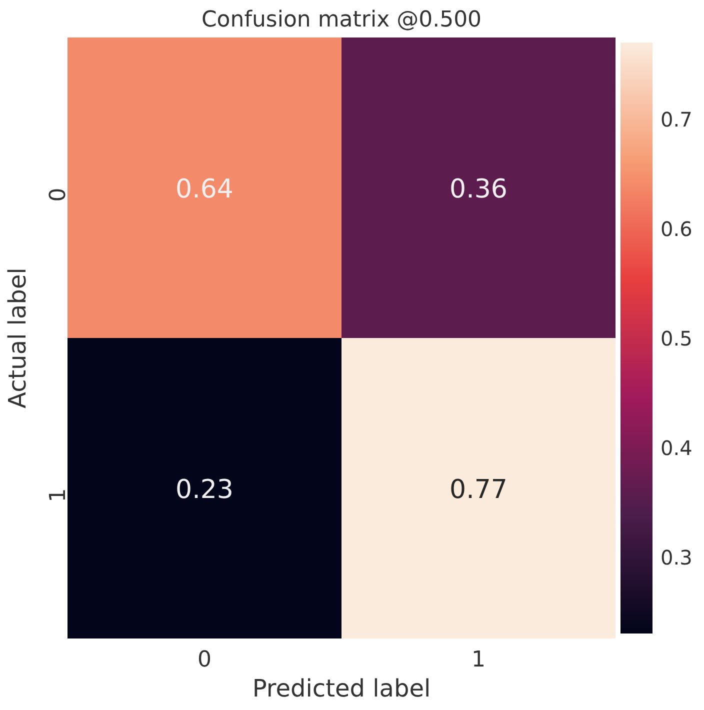 This screenshot has height=710, width=704. What do you see at coordinates (341, 688) in the screenshot?
I see `x-axis-title: Predicted label` at bounding box center [341, 688].